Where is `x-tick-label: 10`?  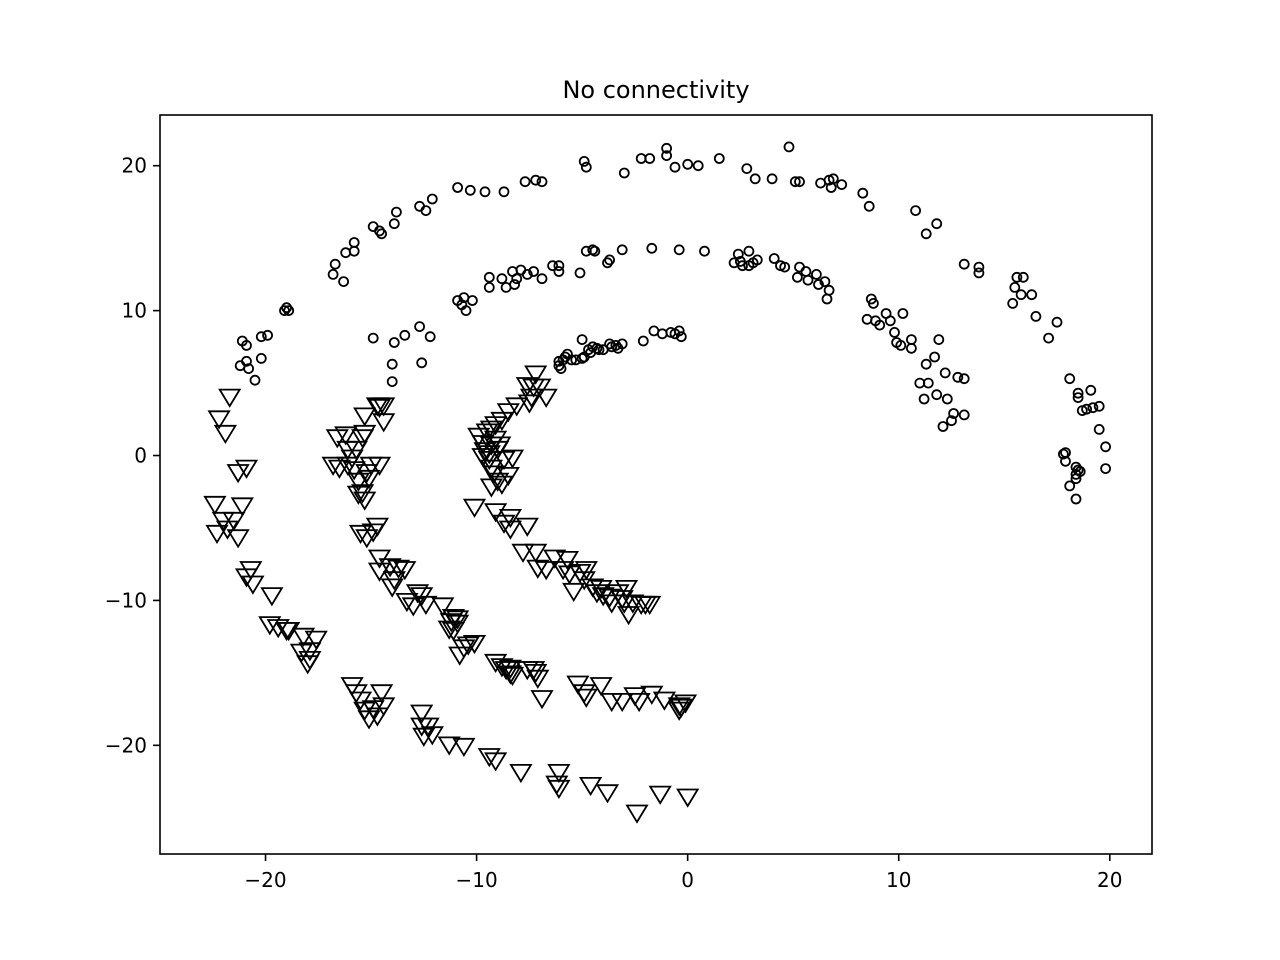
x-tick-label: 10 is located at coordinates (898, 880).